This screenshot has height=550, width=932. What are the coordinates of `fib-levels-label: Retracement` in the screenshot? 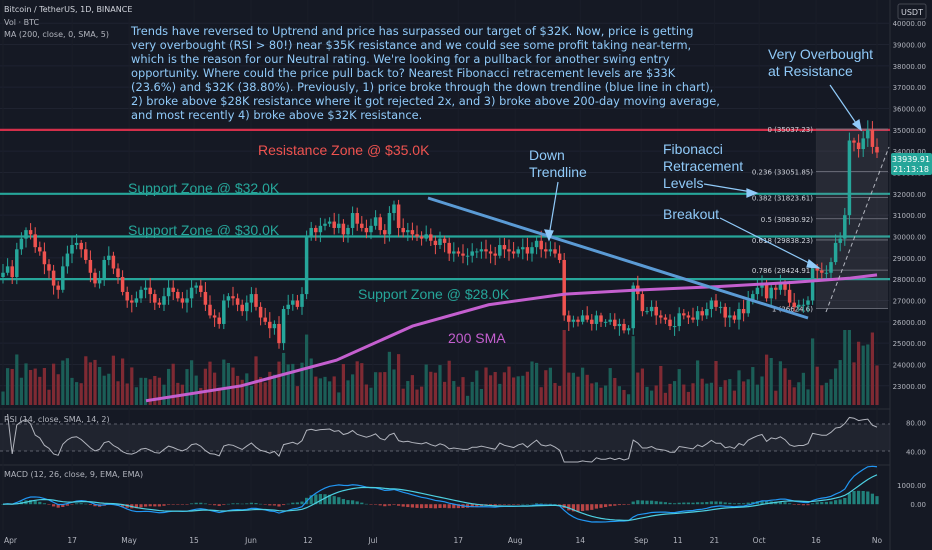 It's located at (703, 166).